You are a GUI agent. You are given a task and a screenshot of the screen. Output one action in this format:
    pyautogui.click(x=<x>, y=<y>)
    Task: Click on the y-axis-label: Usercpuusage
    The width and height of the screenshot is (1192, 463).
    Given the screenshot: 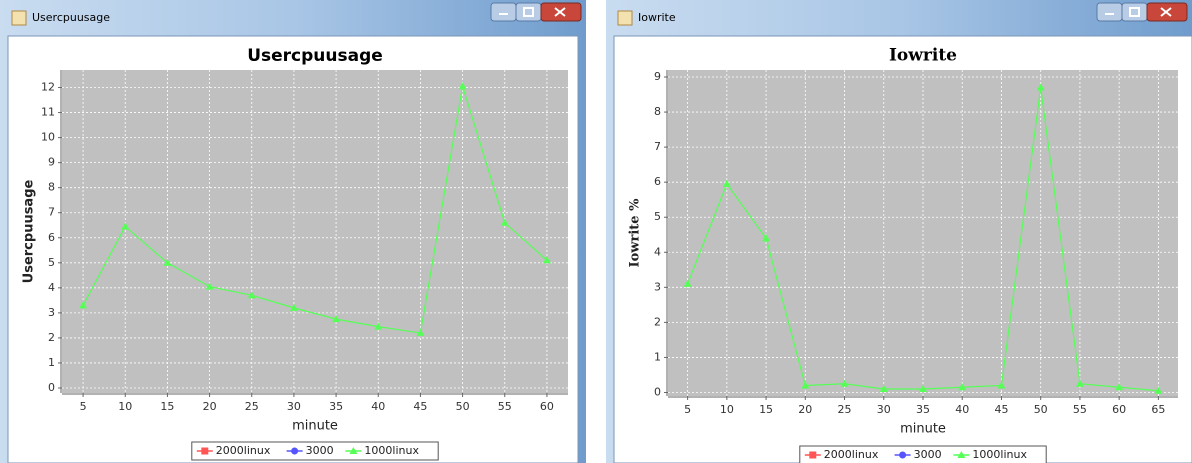 What is the action you would take?
    pyautogui.click(x=29, y=231)
    